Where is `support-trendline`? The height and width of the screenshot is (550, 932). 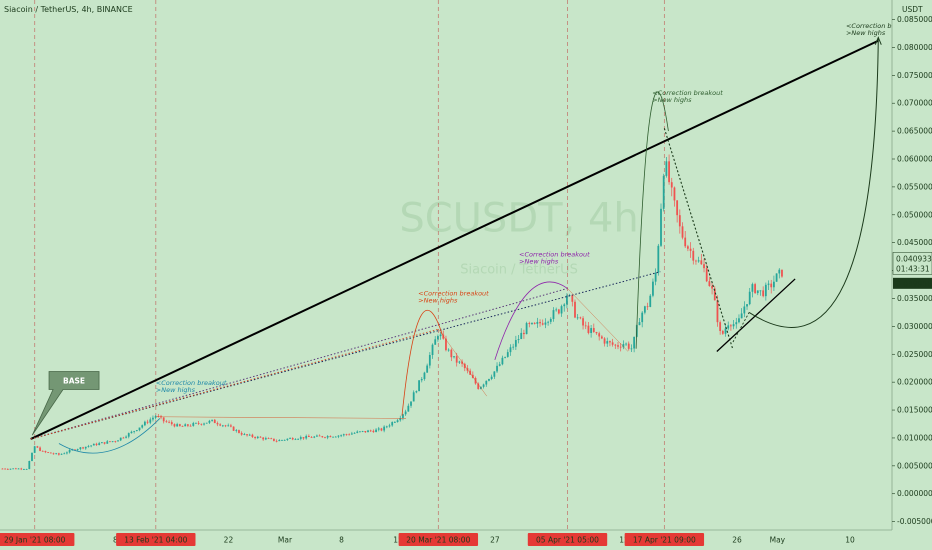 support-trendline is located at coordinates (756, 315).